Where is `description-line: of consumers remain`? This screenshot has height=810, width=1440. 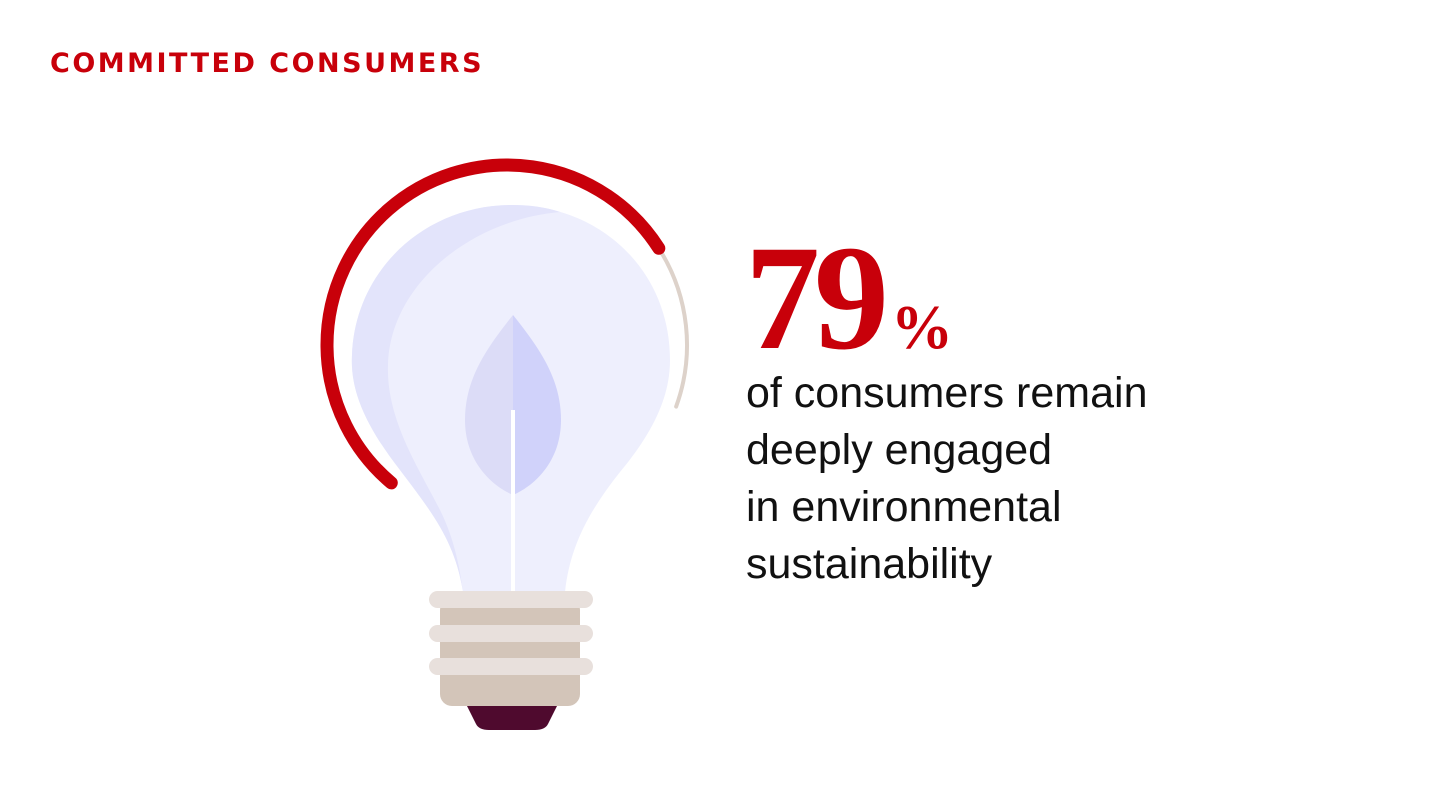
description-line: of consumers remain is located at coordinates (947, 393).